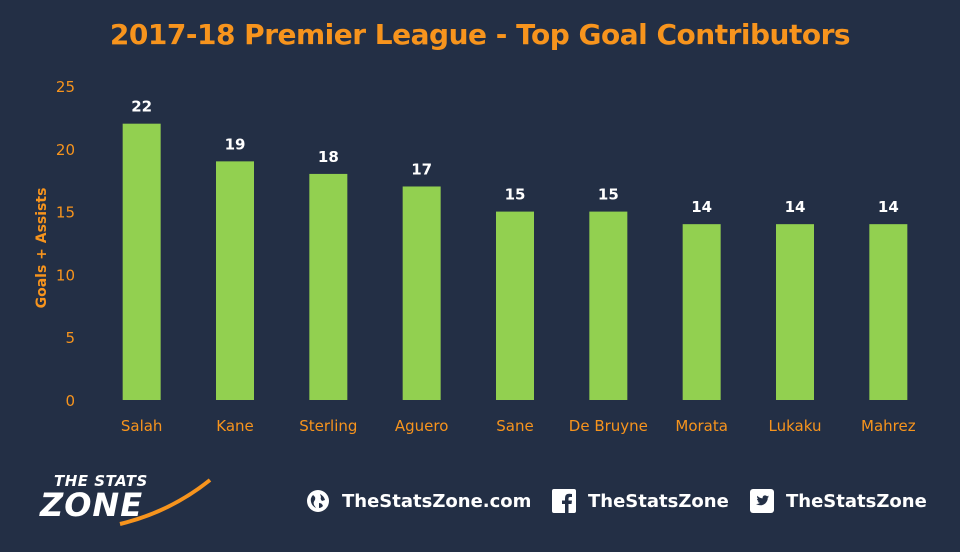 The width and height of the screenshot is (960, 552). What do you see at coordinates (762, 501) in the screenshot?
I see `twitter-icon` at bounding box center [762, 501].